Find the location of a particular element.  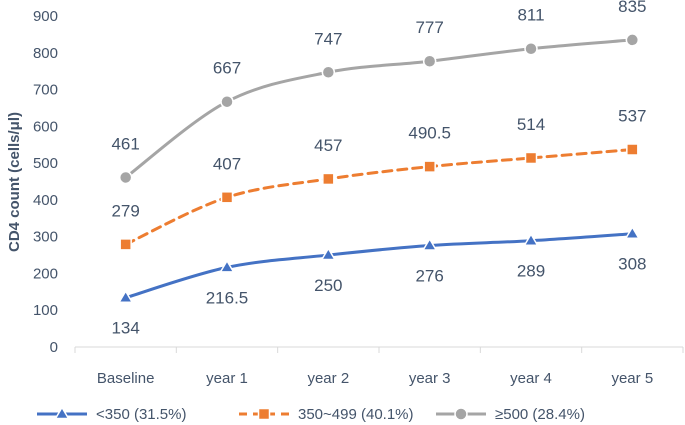

y-tick-label: 200 is located at coordinates (45, 273).